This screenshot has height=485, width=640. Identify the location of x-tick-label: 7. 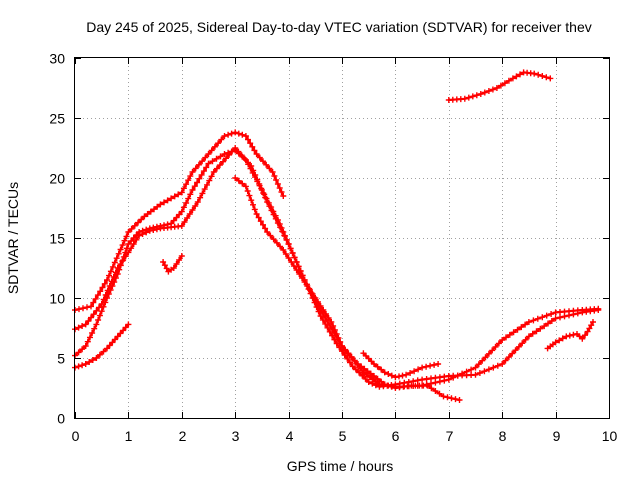
(450, 436).